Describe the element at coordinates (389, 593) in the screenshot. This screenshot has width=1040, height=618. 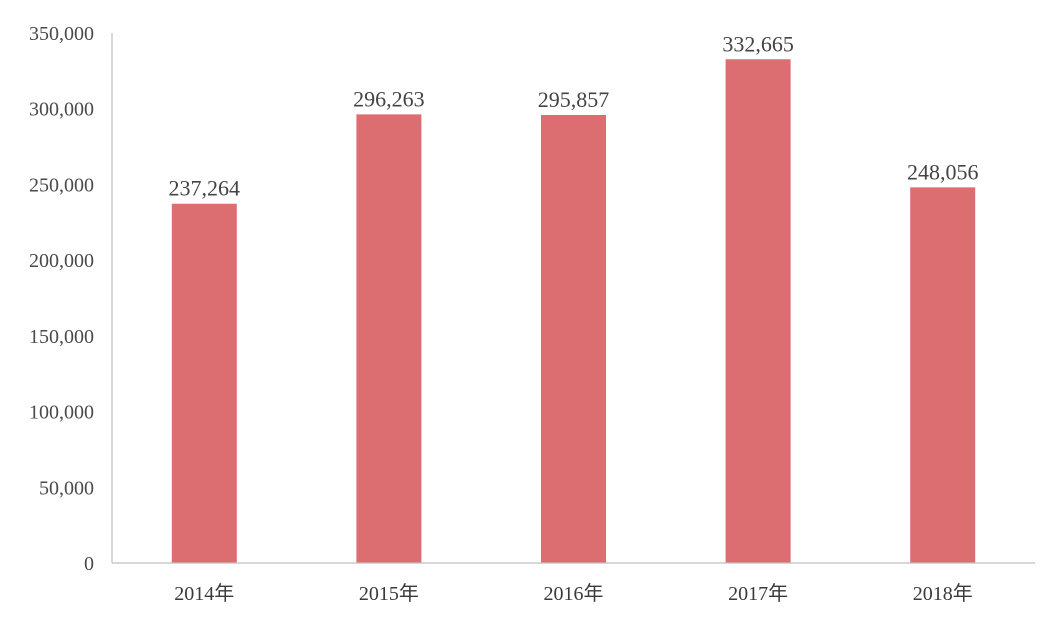
I see `x-tick-label: 2015年` at that location.